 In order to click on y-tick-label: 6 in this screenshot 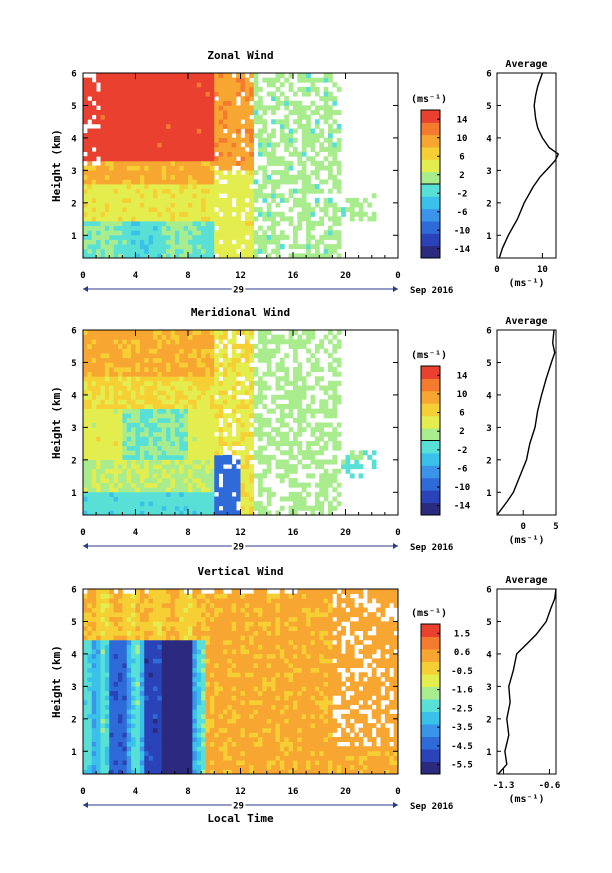, I will do `click(73, 75)`.